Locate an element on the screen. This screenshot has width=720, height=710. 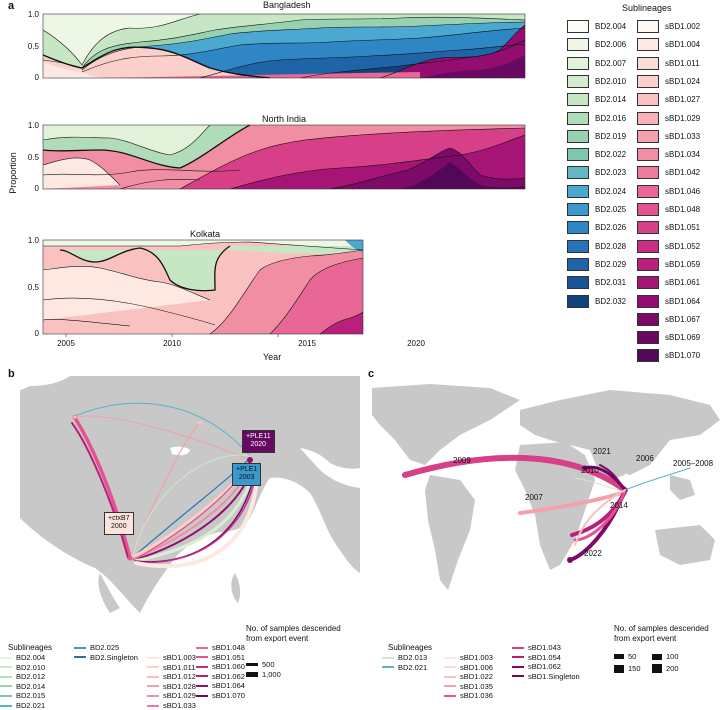
year-2007: 2007 is located at coordinates (534, 497).